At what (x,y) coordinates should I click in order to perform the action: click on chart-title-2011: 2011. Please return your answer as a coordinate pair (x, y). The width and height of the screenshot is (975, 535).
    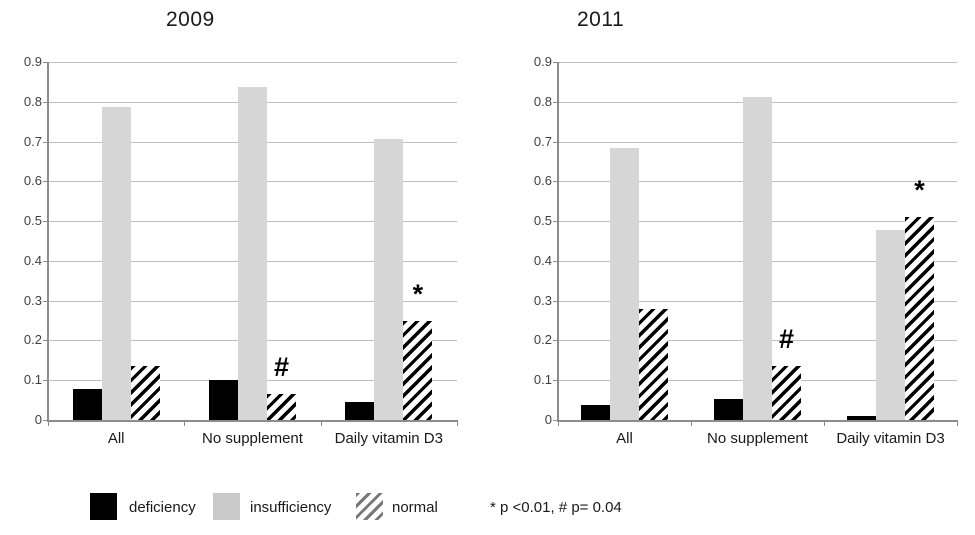
    Looking at the image, I should click on (601, 19).